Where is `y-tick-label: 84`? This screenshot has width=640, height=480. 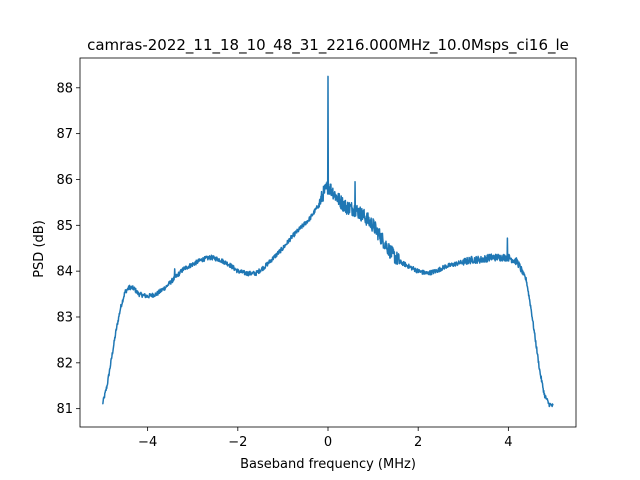
y-tick-label: 84 is located at coordinates (64, 272).